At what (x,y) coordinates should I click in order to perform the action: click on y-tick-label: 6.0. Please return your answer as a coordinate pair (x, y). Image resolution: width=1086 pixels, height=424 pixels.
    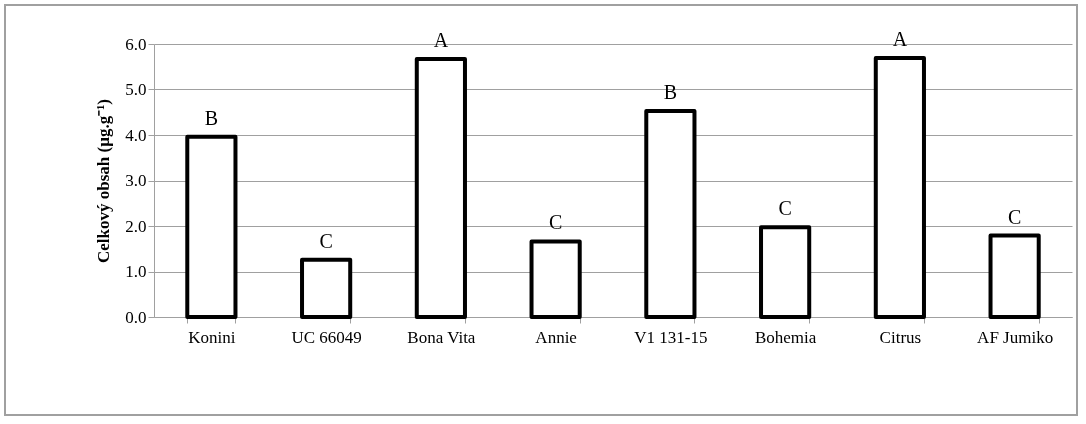
    Looking at the image, I should click on (136, 44).